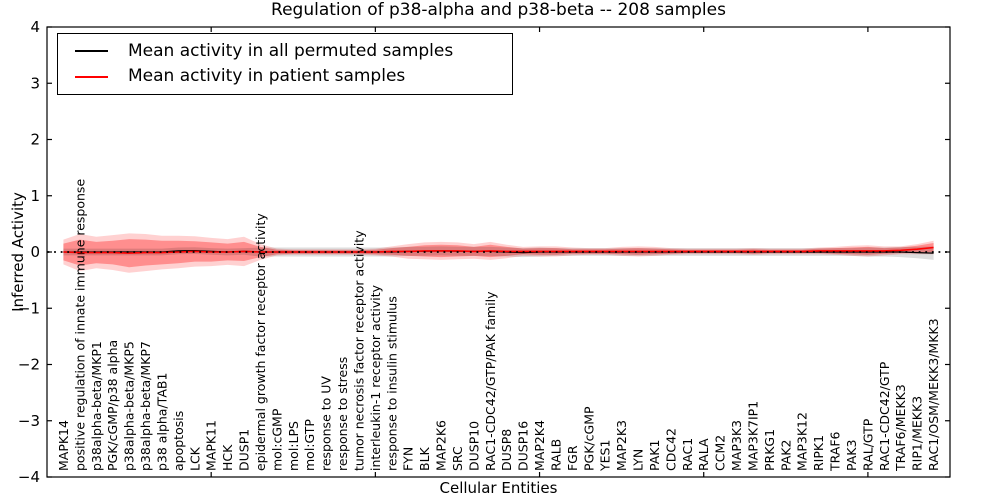  Describe the element at coordinates (178, 441) in the screenshot. I see `x-tick-label: apoptosis` at that location.